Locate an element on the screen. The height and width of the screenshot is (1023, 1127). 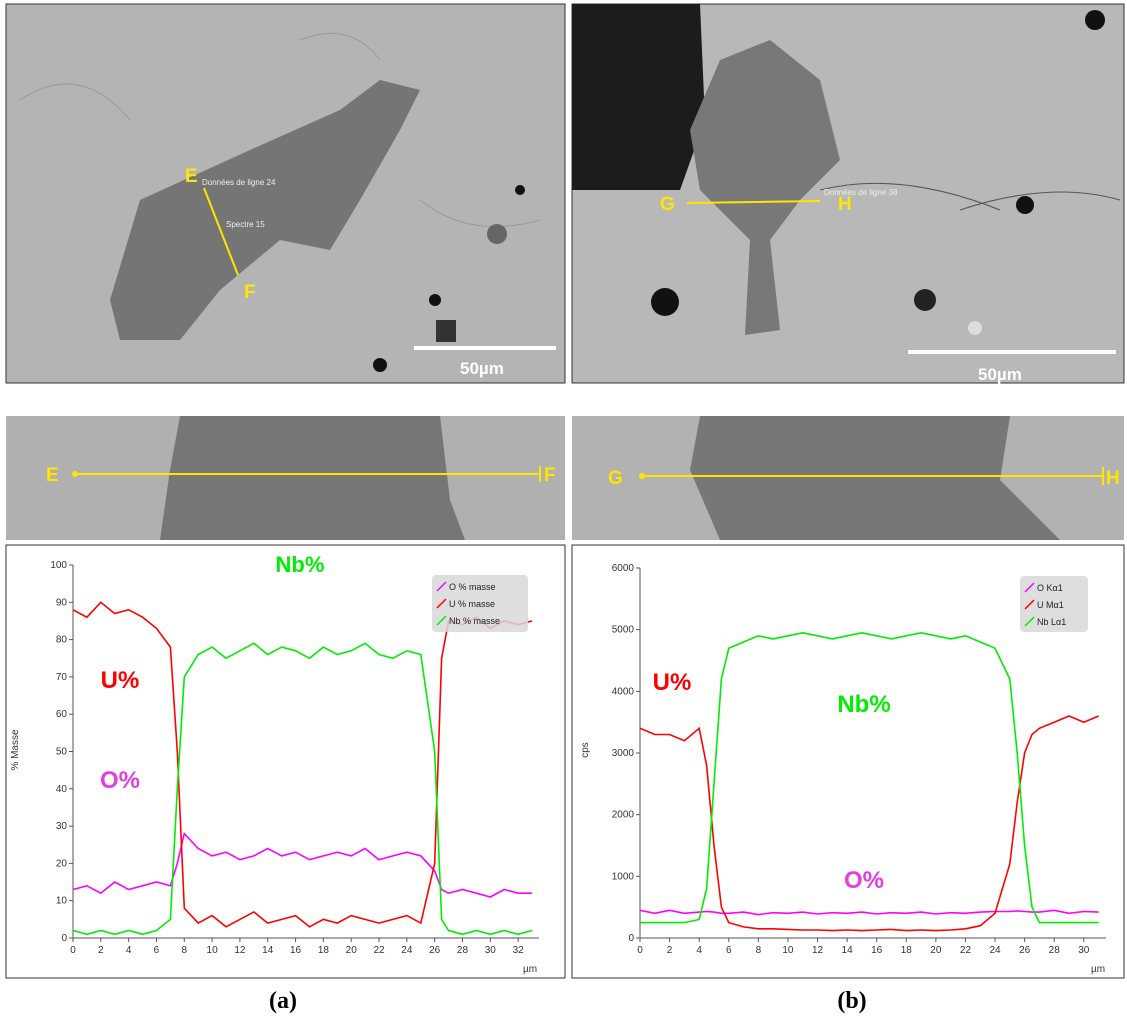
y-tick-label: 3000 is located at coordinates (623, 753).